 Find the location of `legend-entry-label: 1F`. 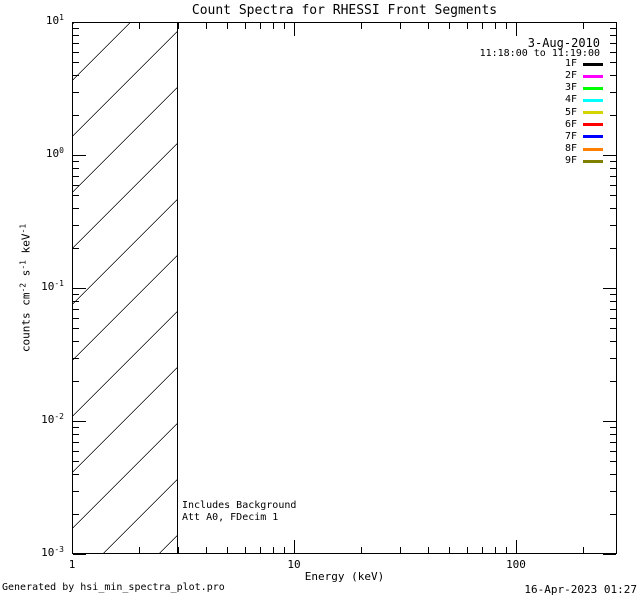

legend-entry-label: 1F is located at coordinates (570, 64).